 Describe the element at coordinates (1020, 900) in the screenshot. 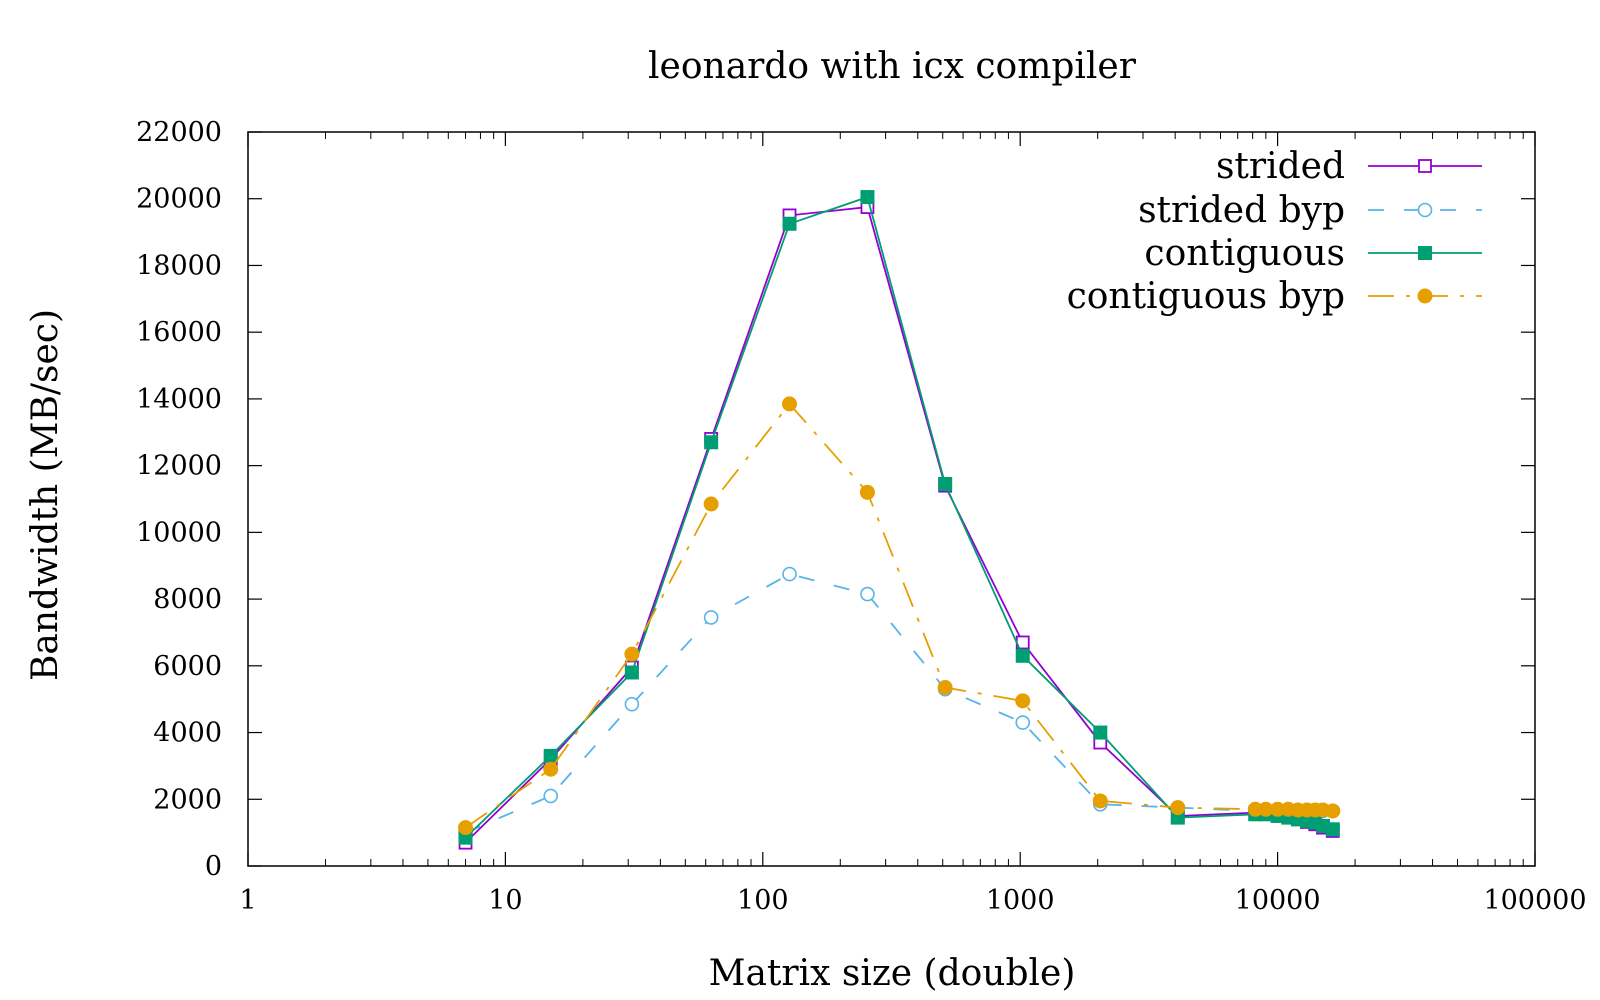

I see `x-tick-label: 1000` at that location.